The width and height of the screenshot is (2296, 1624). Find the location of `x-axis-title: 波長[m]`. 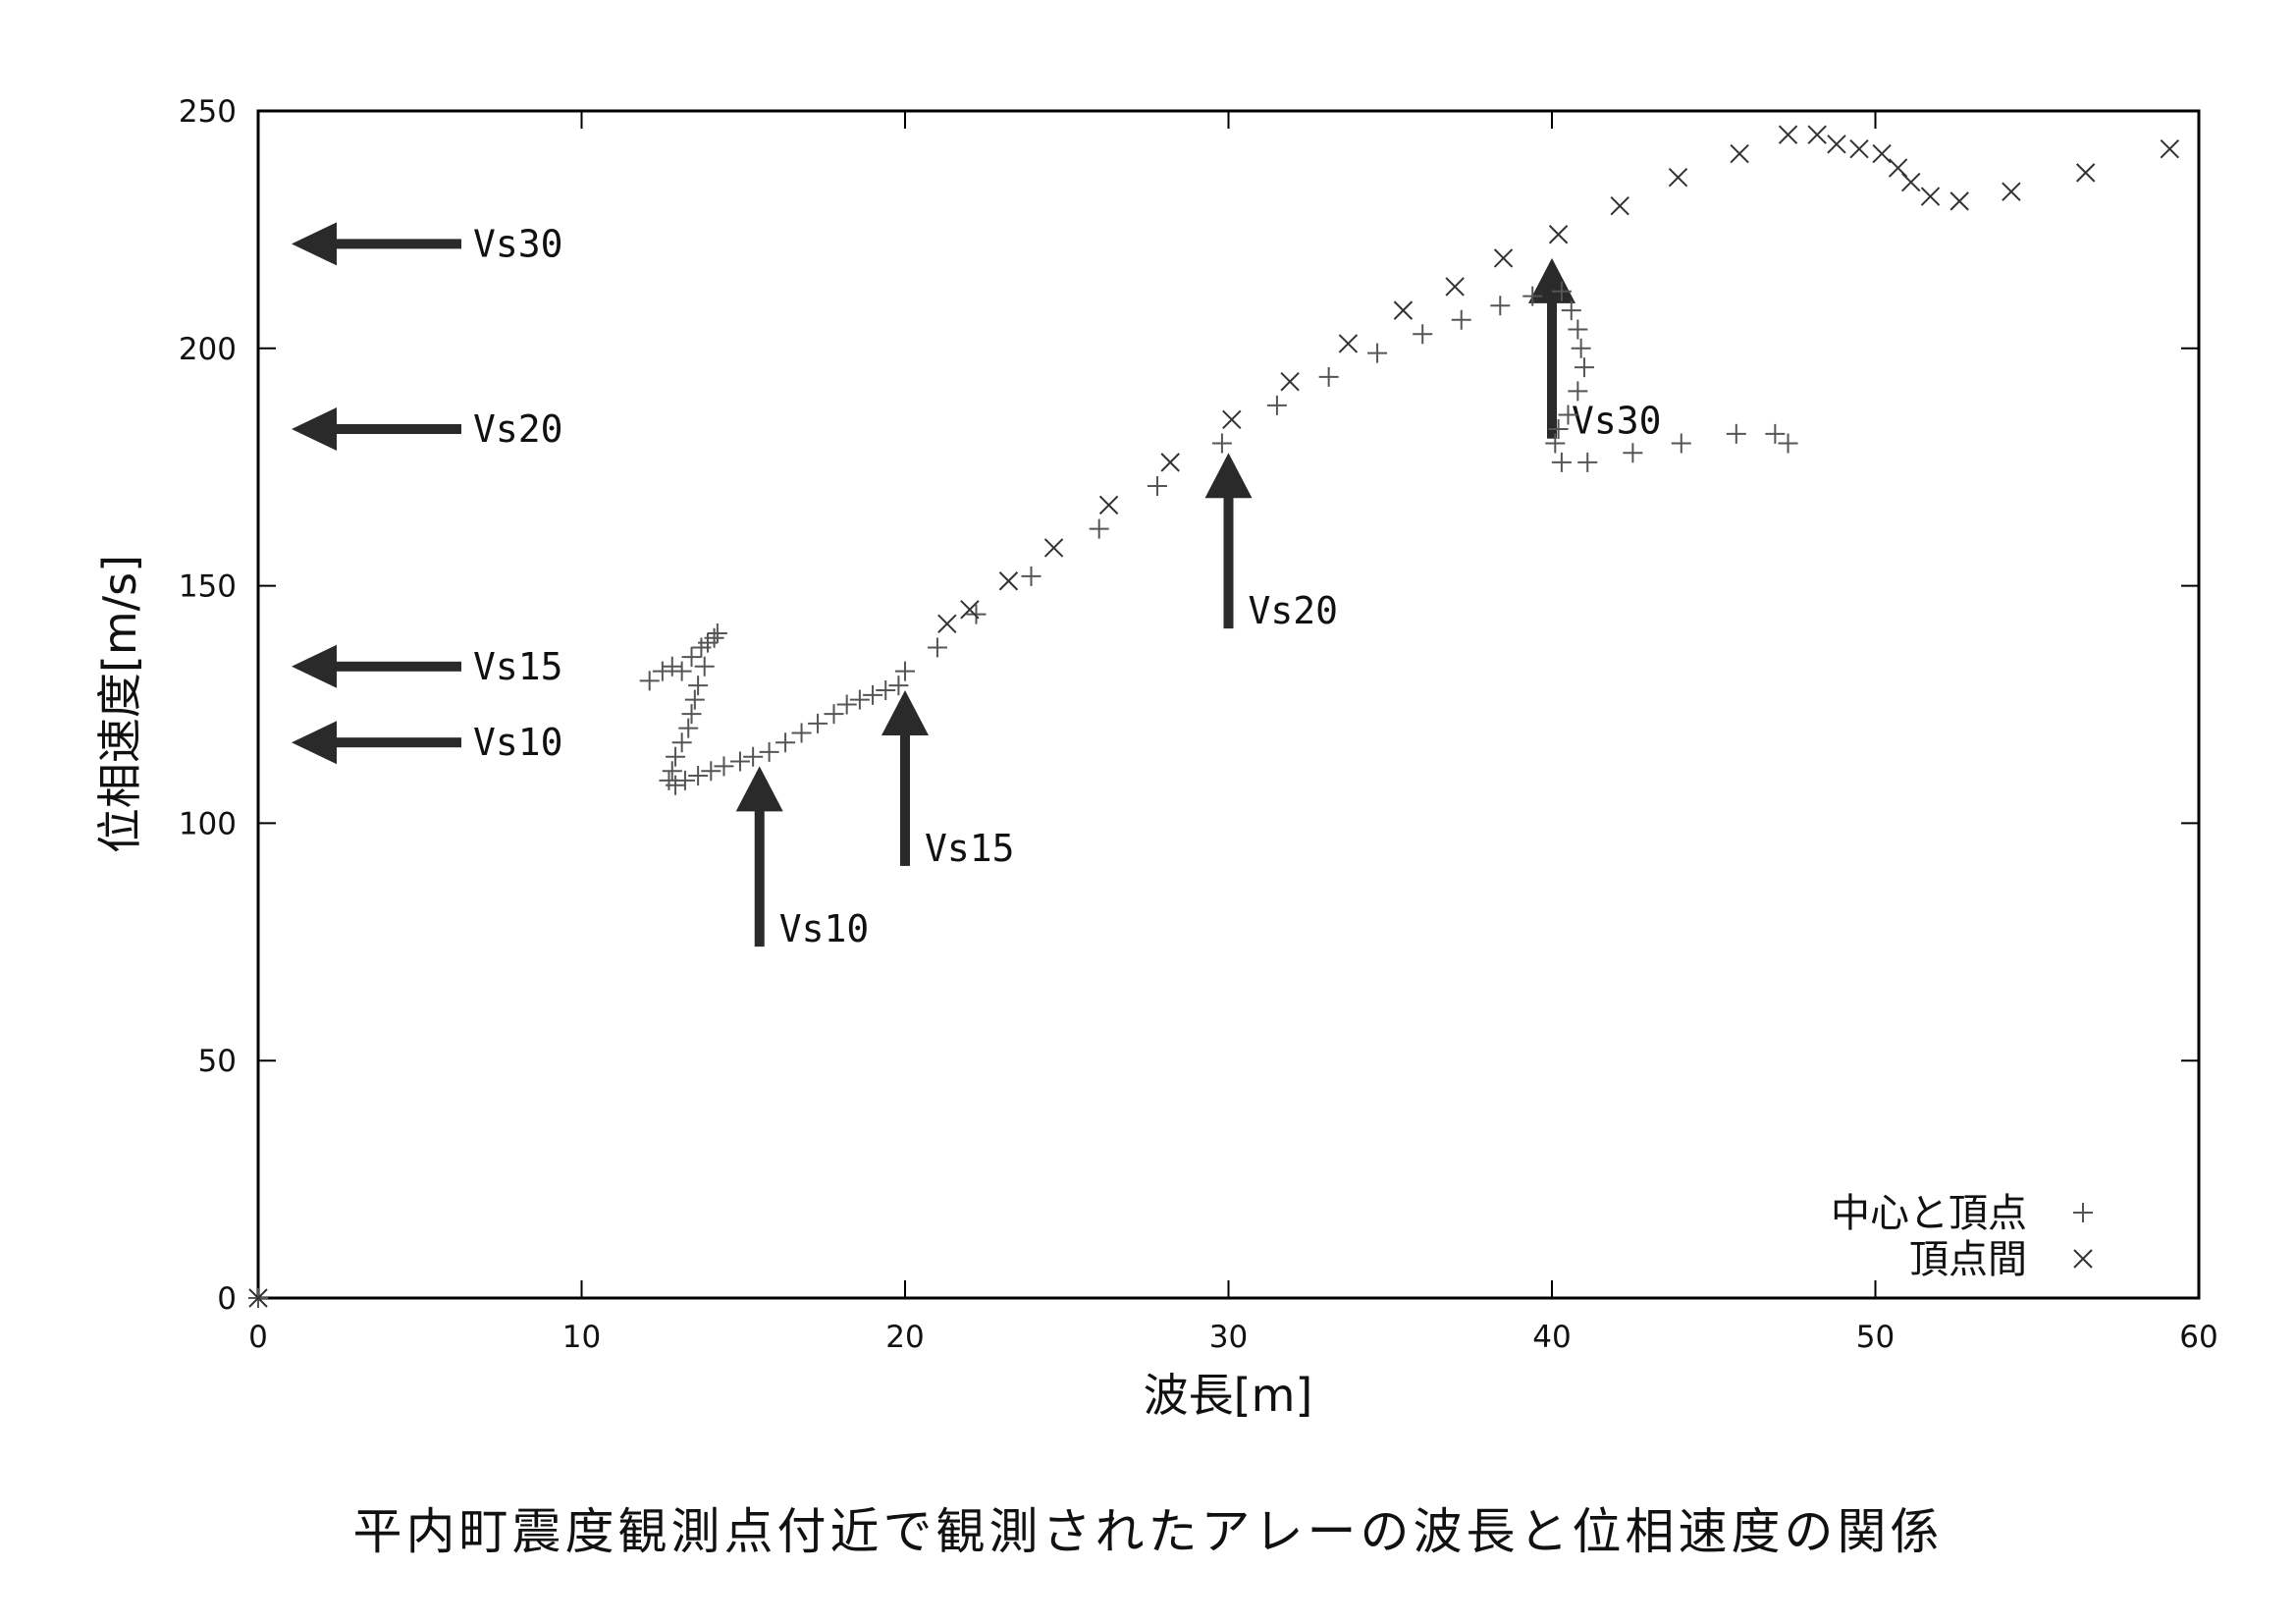

x-axis-title: 波長[m] is located at coordinates (1228, 1395).